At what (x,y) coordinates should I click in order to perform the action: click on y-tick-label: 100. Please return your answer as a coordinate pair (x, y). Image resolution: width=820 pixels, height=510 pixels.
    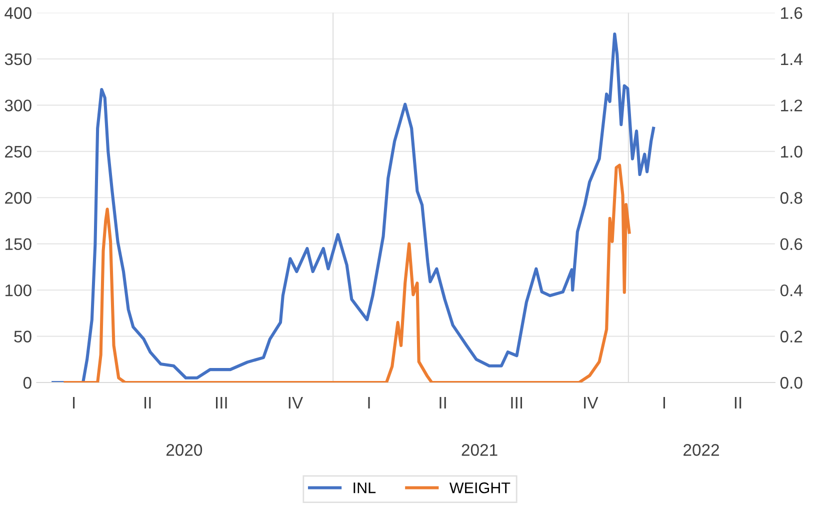
    Looking at the image, I should click on (19, 290).